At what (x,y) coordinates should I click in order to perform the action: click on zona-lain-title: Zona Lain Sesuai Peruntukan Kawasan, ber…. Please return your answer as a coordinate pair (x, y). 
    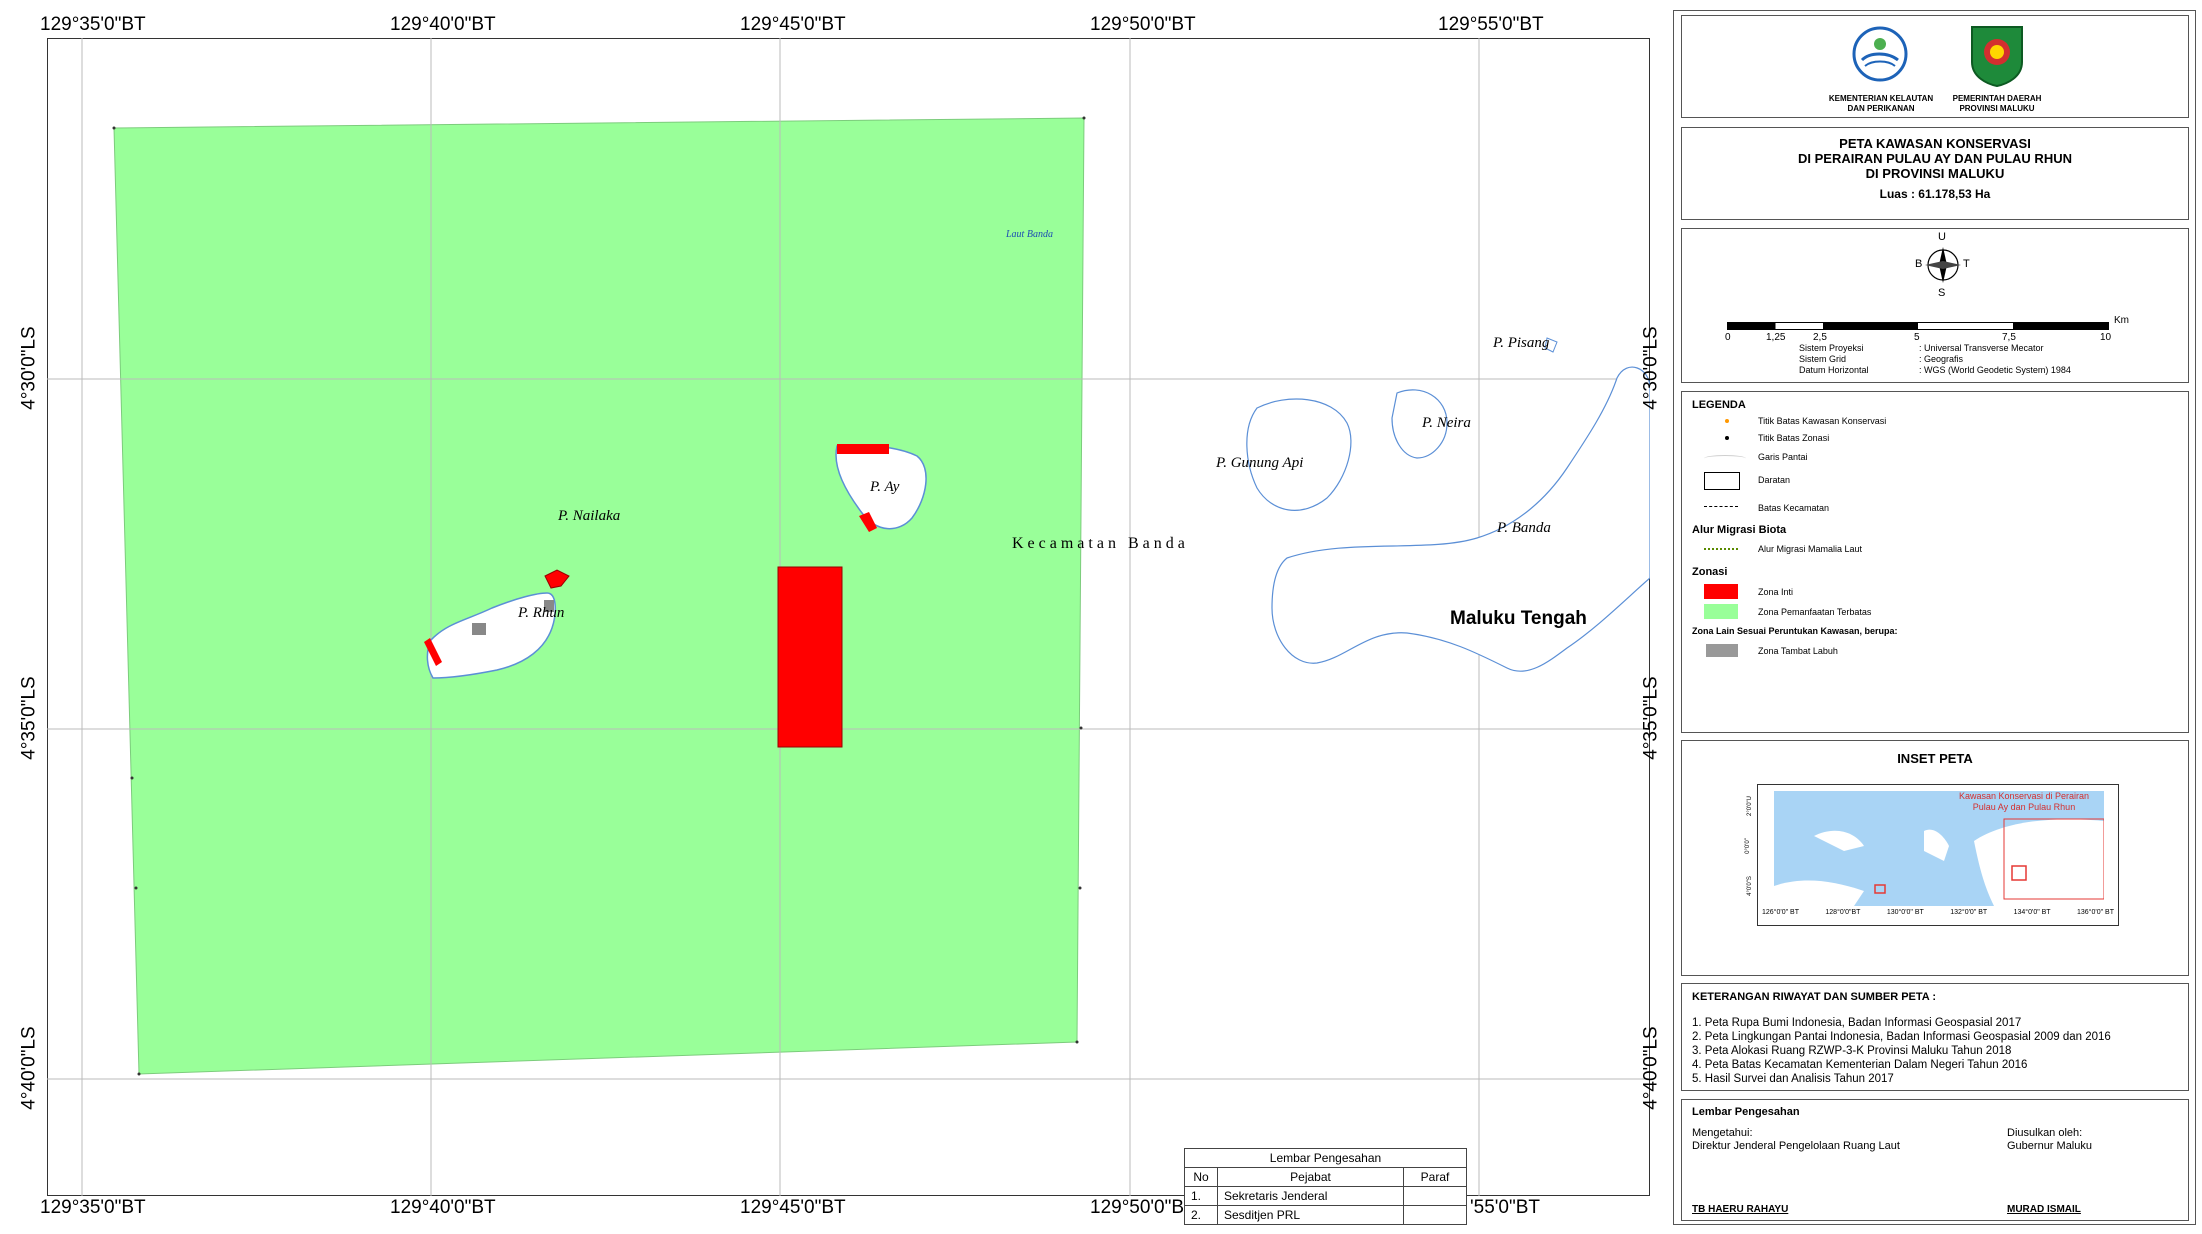
    Looking at the image, I should click on (1795, 631).